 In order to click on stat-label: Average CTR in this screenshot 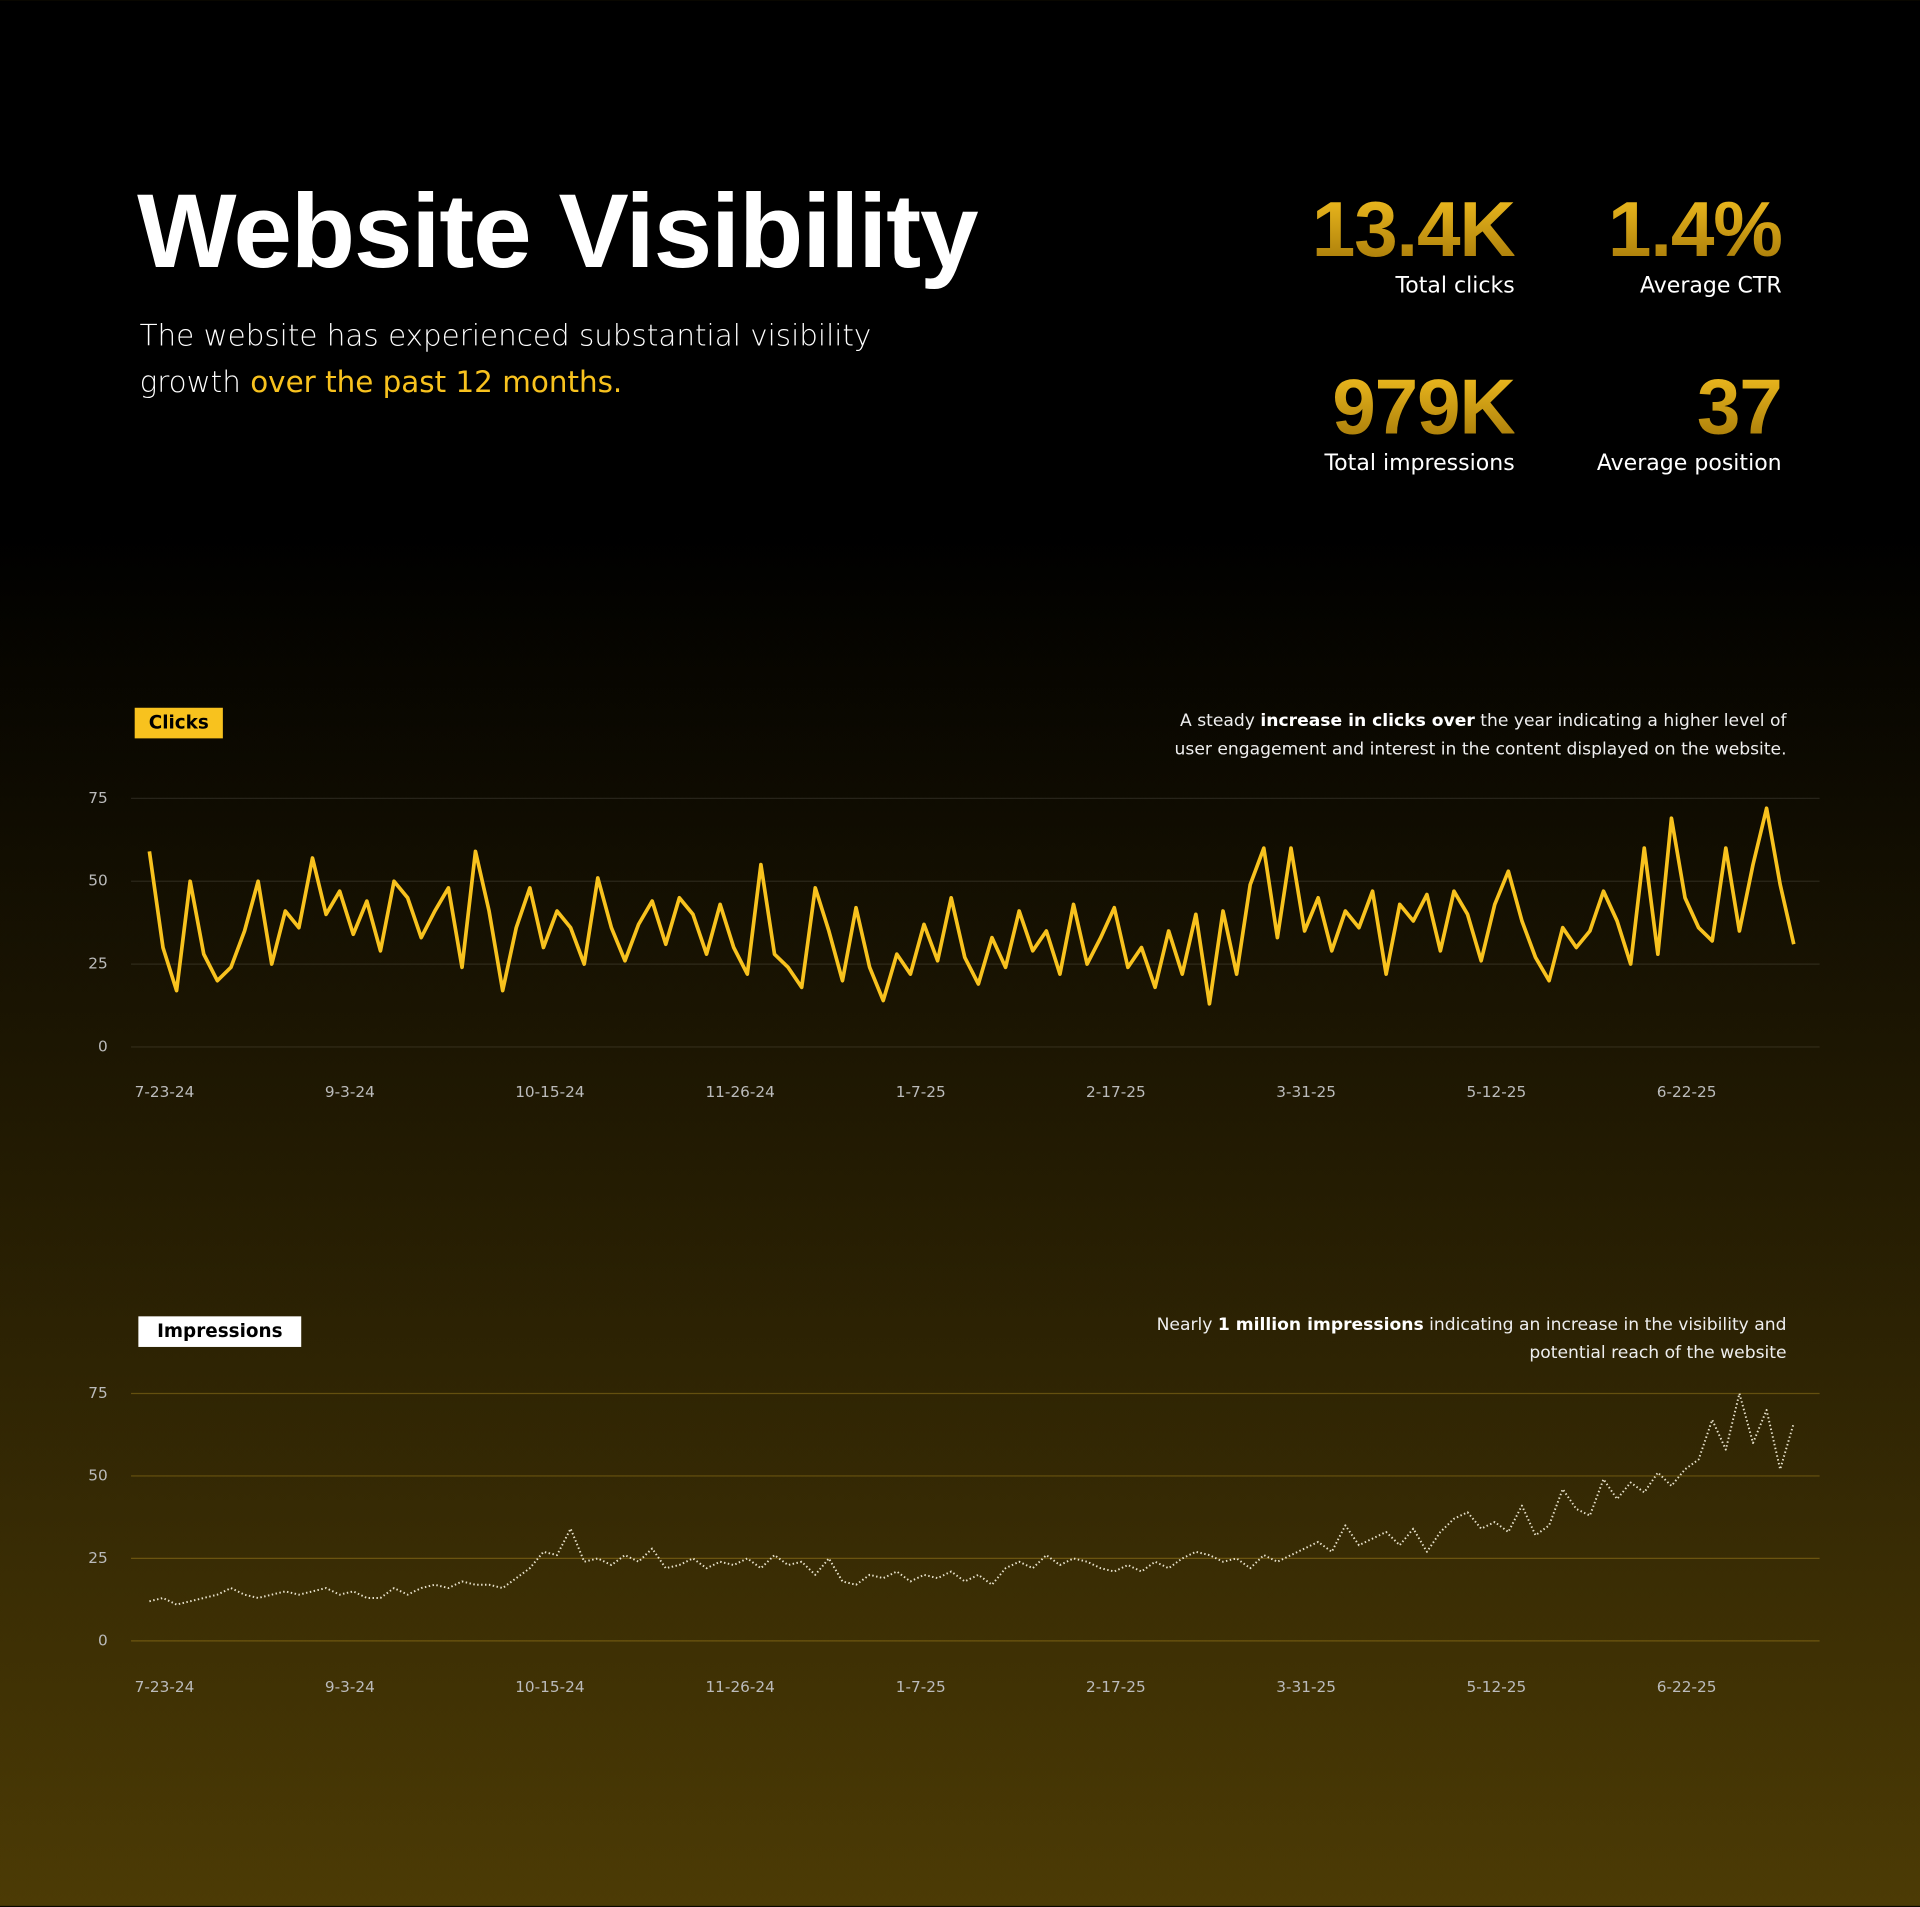, I will do `click(1710, 286)`.